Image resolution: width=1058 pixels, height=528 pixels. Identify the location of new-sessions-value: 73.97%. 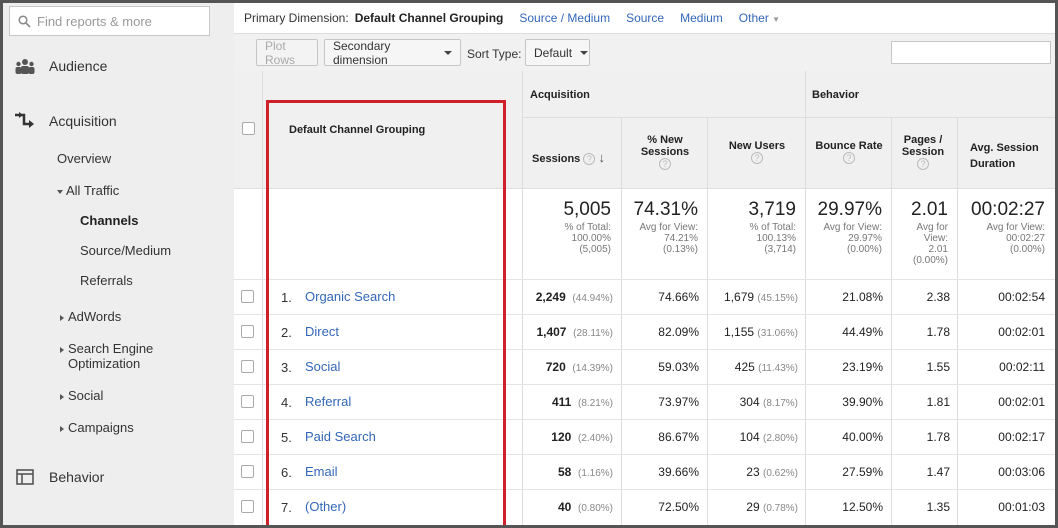
(678, 402).